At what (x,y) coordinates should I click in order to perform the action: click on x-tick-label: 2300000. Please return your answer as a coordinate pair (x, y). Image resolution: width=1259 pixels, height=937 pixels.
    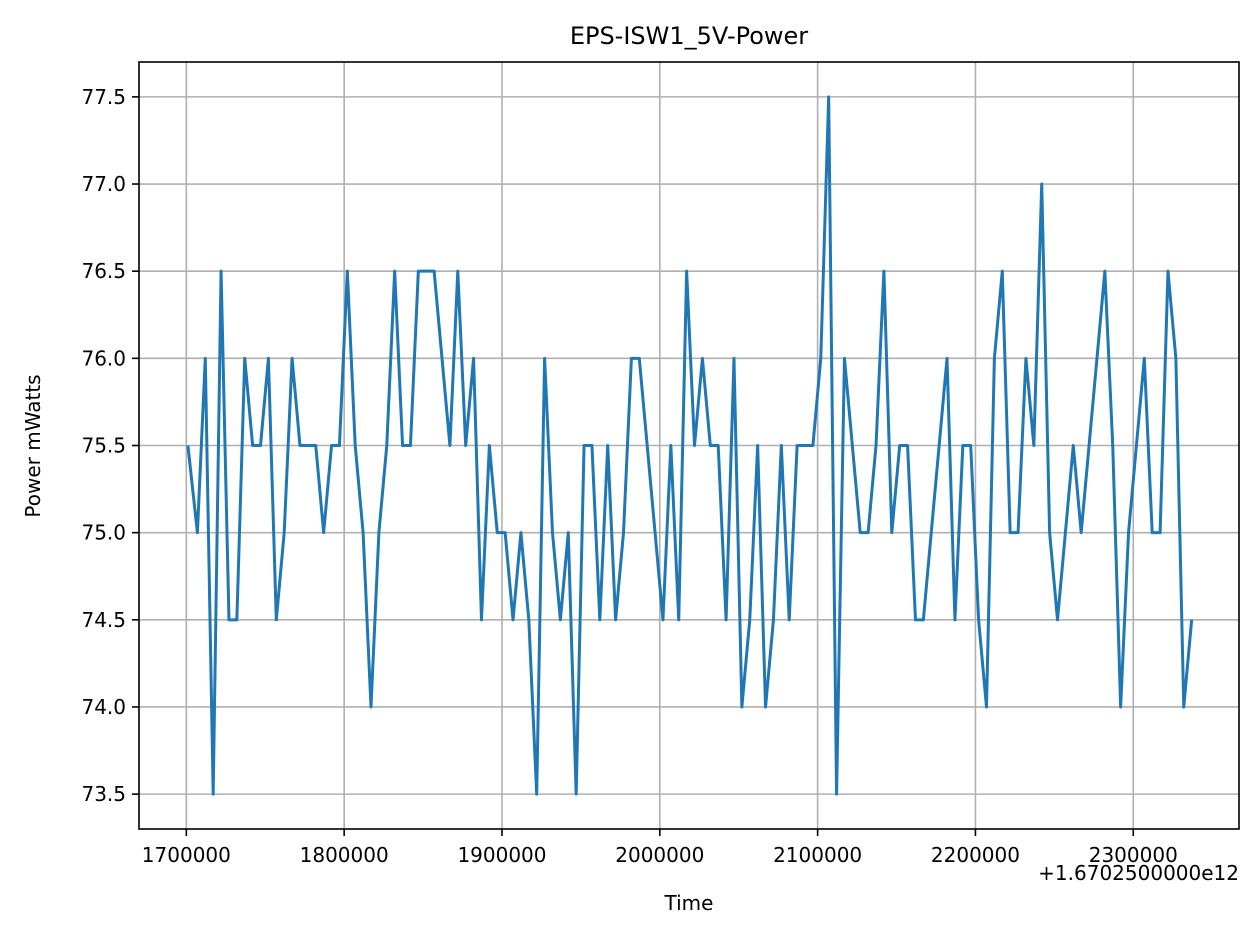
    Looking at the image, I should click on (1133, 855).